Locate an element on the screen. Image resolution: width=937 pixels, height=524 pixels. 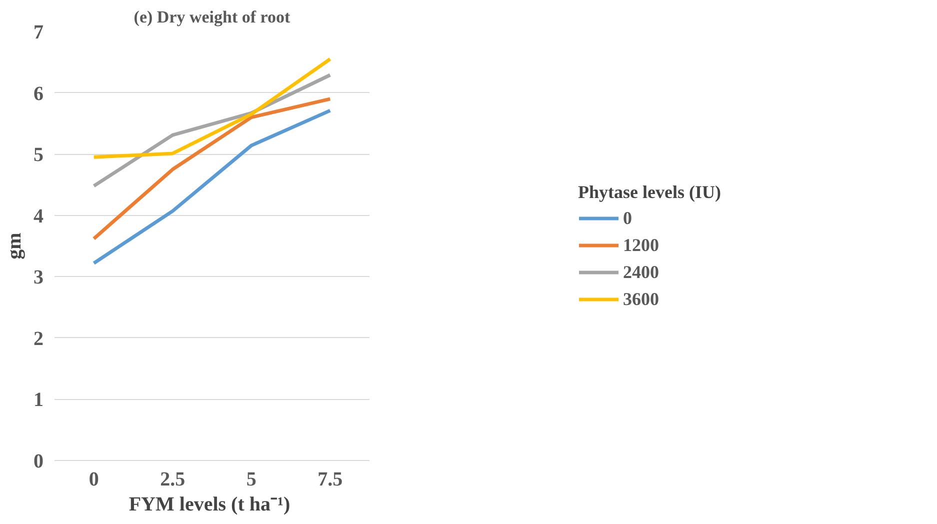
legend-label: 0 is located at coordinates (628, 218).